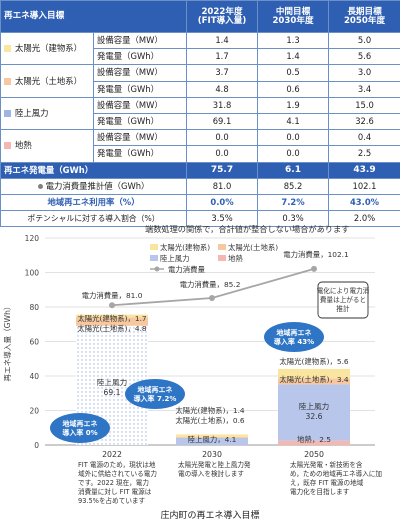 Image resolution: width=400 pixels, height=523 pixels. I want to click on bar-data-label: 陸上風力, so click(112, 382).